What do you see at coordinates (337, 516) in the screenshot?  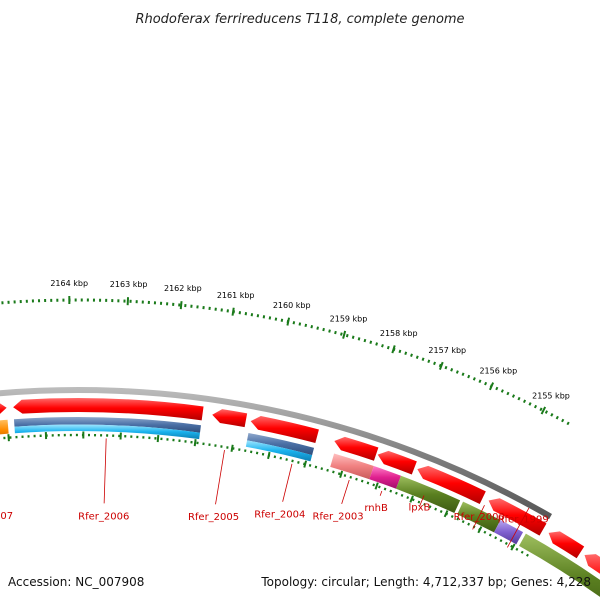 I see `gene-label: Rfer_2003` at bounding box center [337, 516].